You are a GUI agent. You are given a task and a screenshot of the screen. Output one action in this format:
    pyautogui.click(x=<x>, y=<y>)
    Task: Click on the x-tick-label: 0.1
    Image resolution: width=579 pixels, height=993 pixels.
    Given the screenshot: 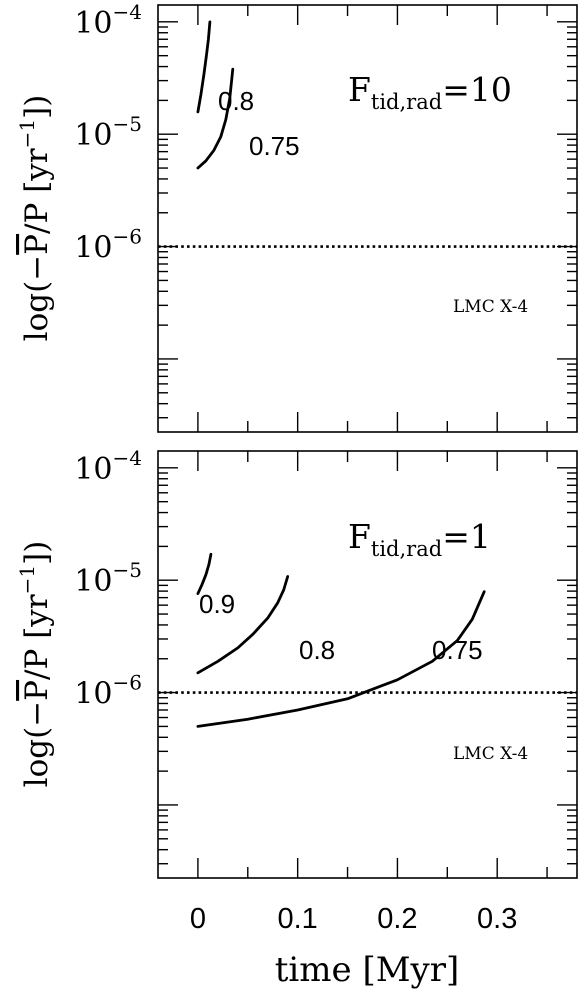 What is the action you would take?
    pyautogui.click(x=298, y=919)
    